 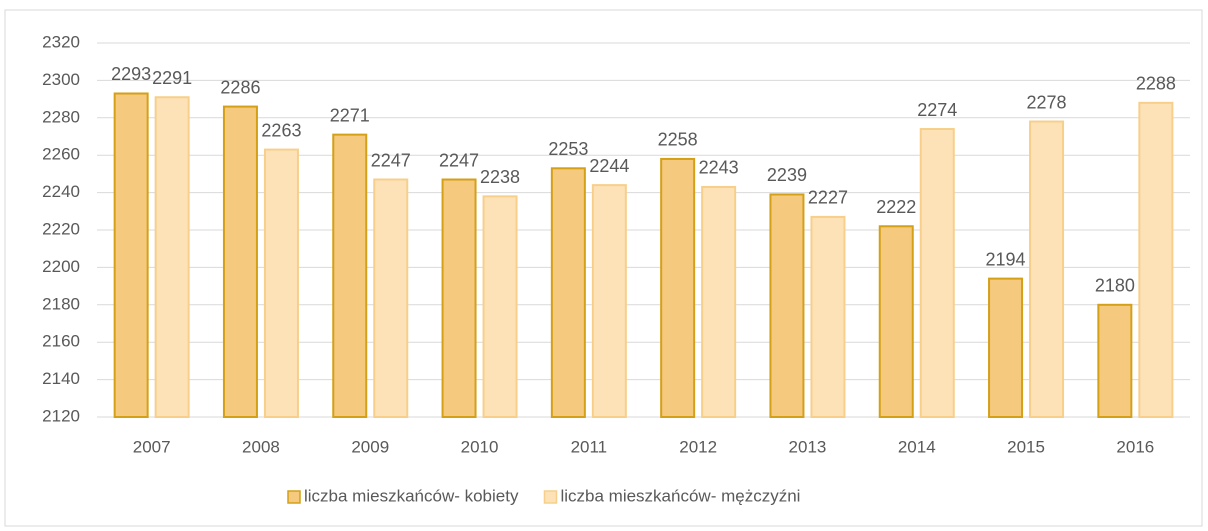 What do you see at coordinates (131, 74) in the screenshot?
I see `value-label: 2293` at bounding box center [131, 74].